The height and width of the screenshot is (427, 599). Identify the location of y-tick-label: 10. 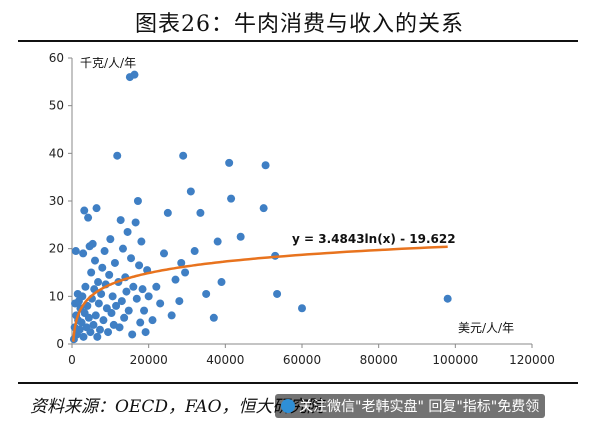
(56, 296).